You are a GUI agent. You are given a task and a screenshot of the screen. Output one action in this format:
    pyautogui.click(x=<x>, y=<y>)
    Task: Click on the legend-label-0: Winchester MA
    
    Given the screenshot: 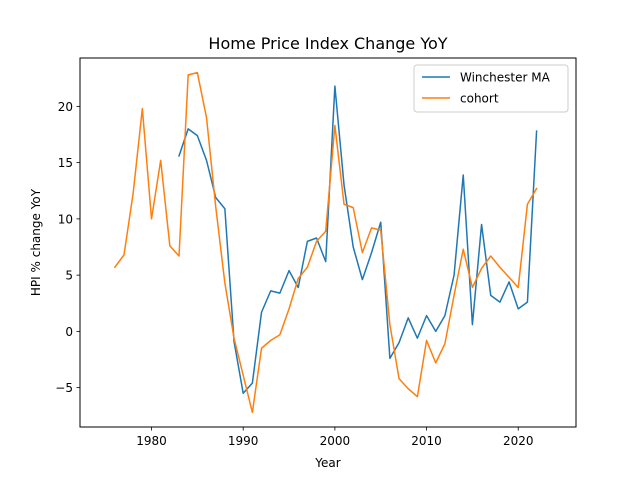 What is the action you would take?
    pyautogui.click(x=505, y=78)
    